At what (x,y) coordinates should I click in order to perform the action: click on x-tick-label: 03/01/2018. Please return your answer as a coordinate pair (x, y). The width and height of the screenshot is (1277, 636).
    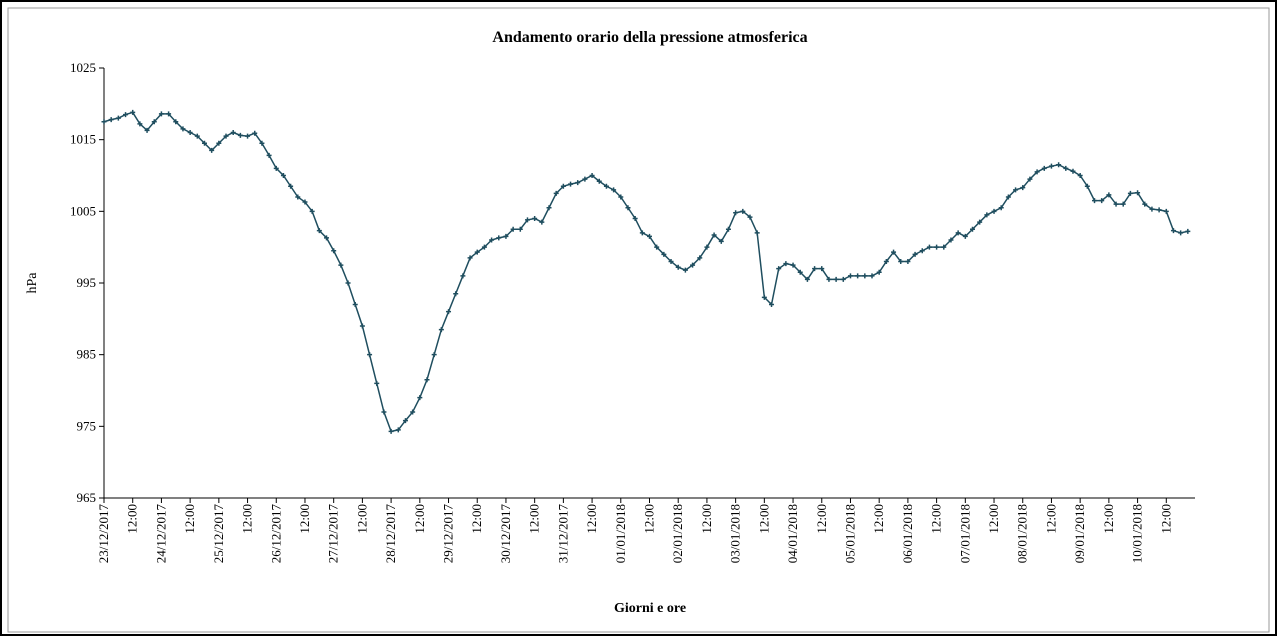
    Looking at the image, I should click on (735, 533).